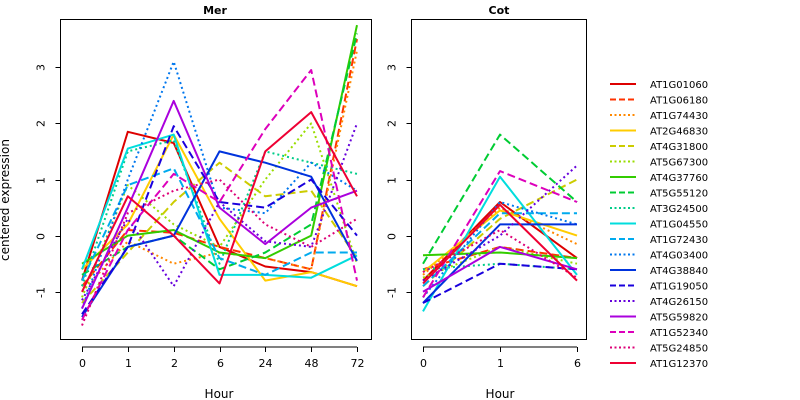  What do you see at coordinates (679, 194) in the screenshot?
I see `legend-label: AT5G55120` at bounding box center [679, 194].